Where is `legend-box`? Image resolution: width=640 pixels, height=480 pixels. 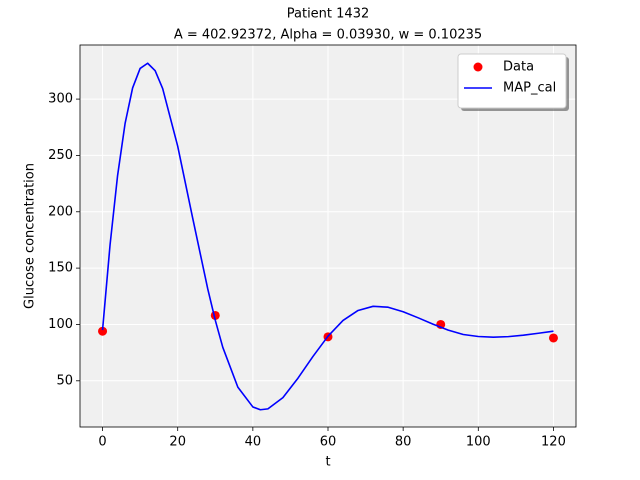
legend-box is located at coordinates (512, 81).